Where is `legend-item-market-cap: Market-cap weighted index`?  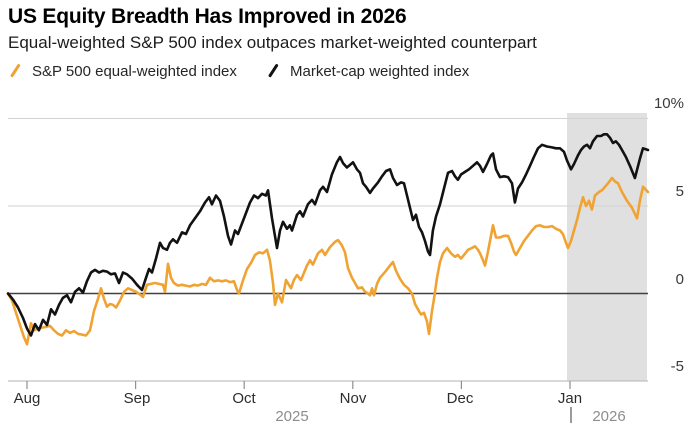
legend-item-market-cap: Market-cap weighted index is located at coordinates (367, 71).